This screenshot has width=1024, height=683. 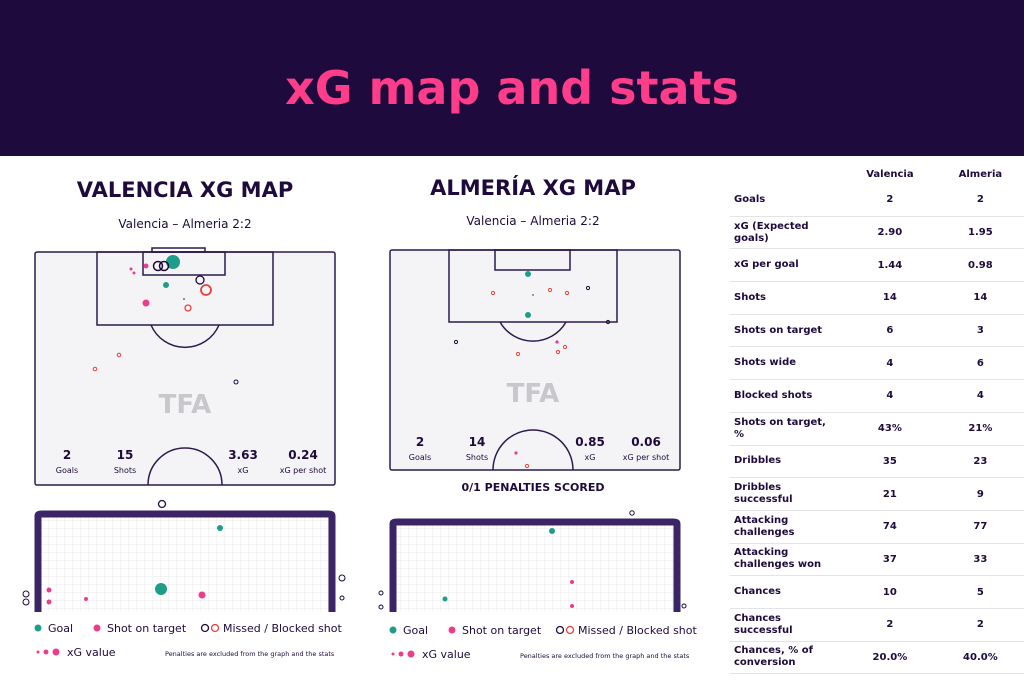 What do you see at coordinates (786, 363) in the screenshot?
I see `row-label: Shots wide` at bounding box center [786, 363].